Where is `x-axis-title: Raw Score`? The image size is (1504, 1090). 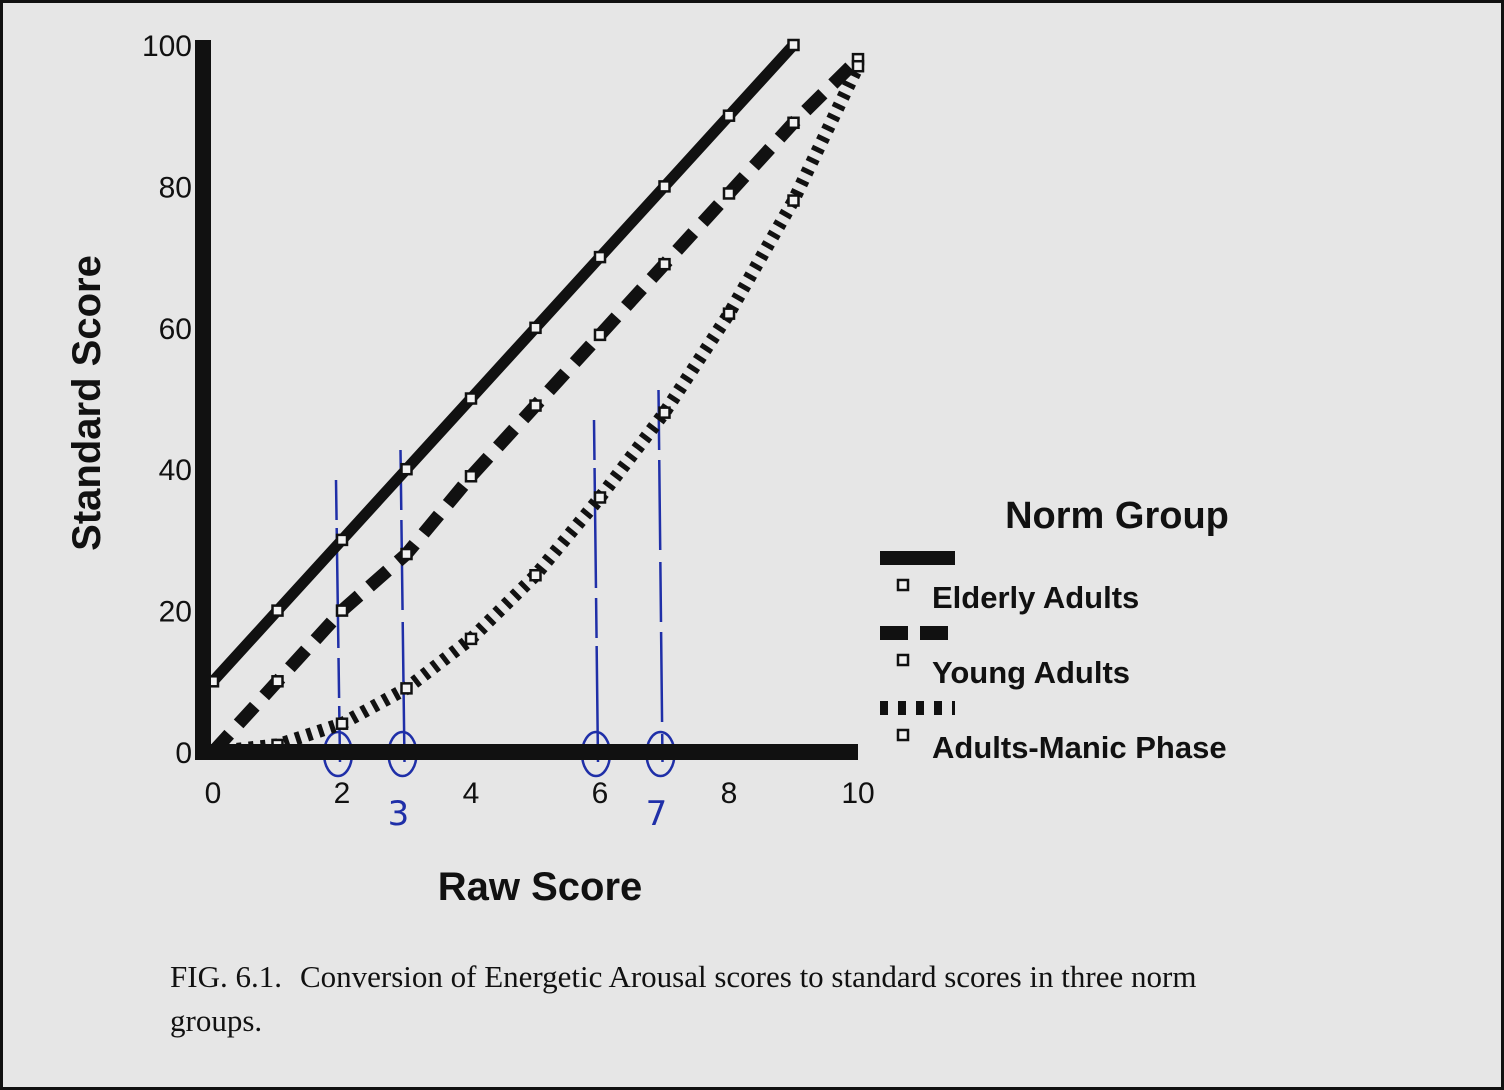
x-axis-title: Raw Score is located at coordinates (540, 887).